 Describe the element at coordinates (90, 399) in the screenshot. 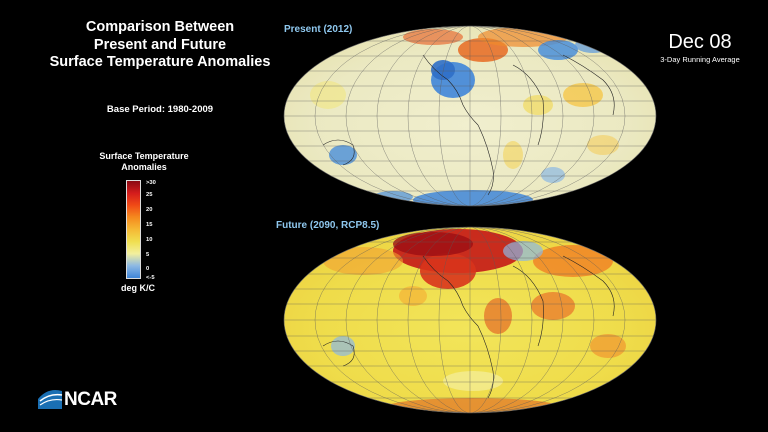

I see `ncar-logo-text: NCAR` at that location.